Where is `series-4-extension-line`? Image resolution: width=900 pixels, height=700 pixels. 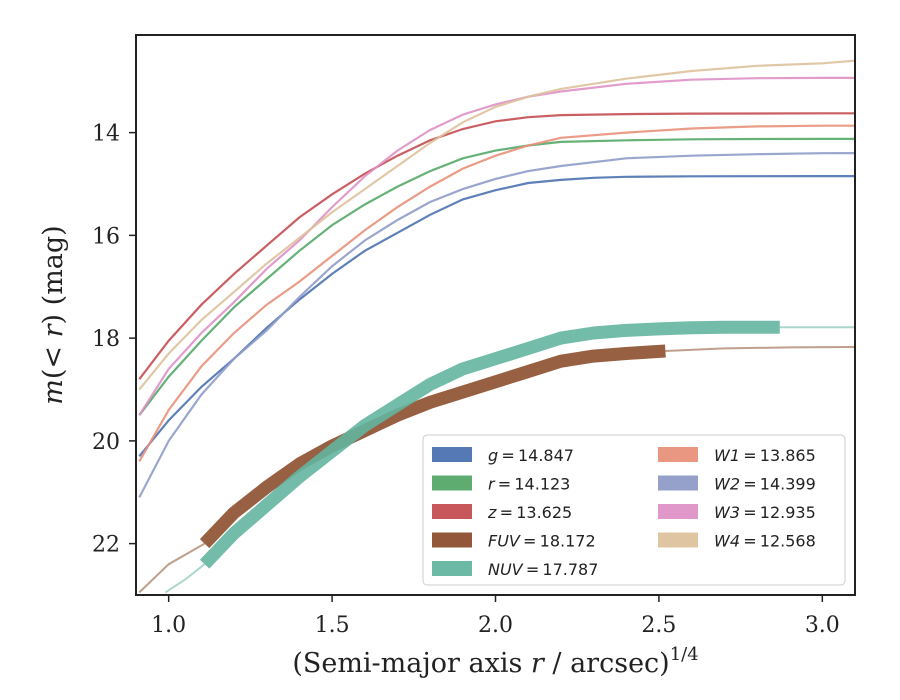 series-4-extension-line is located at coordinates (185, 578).